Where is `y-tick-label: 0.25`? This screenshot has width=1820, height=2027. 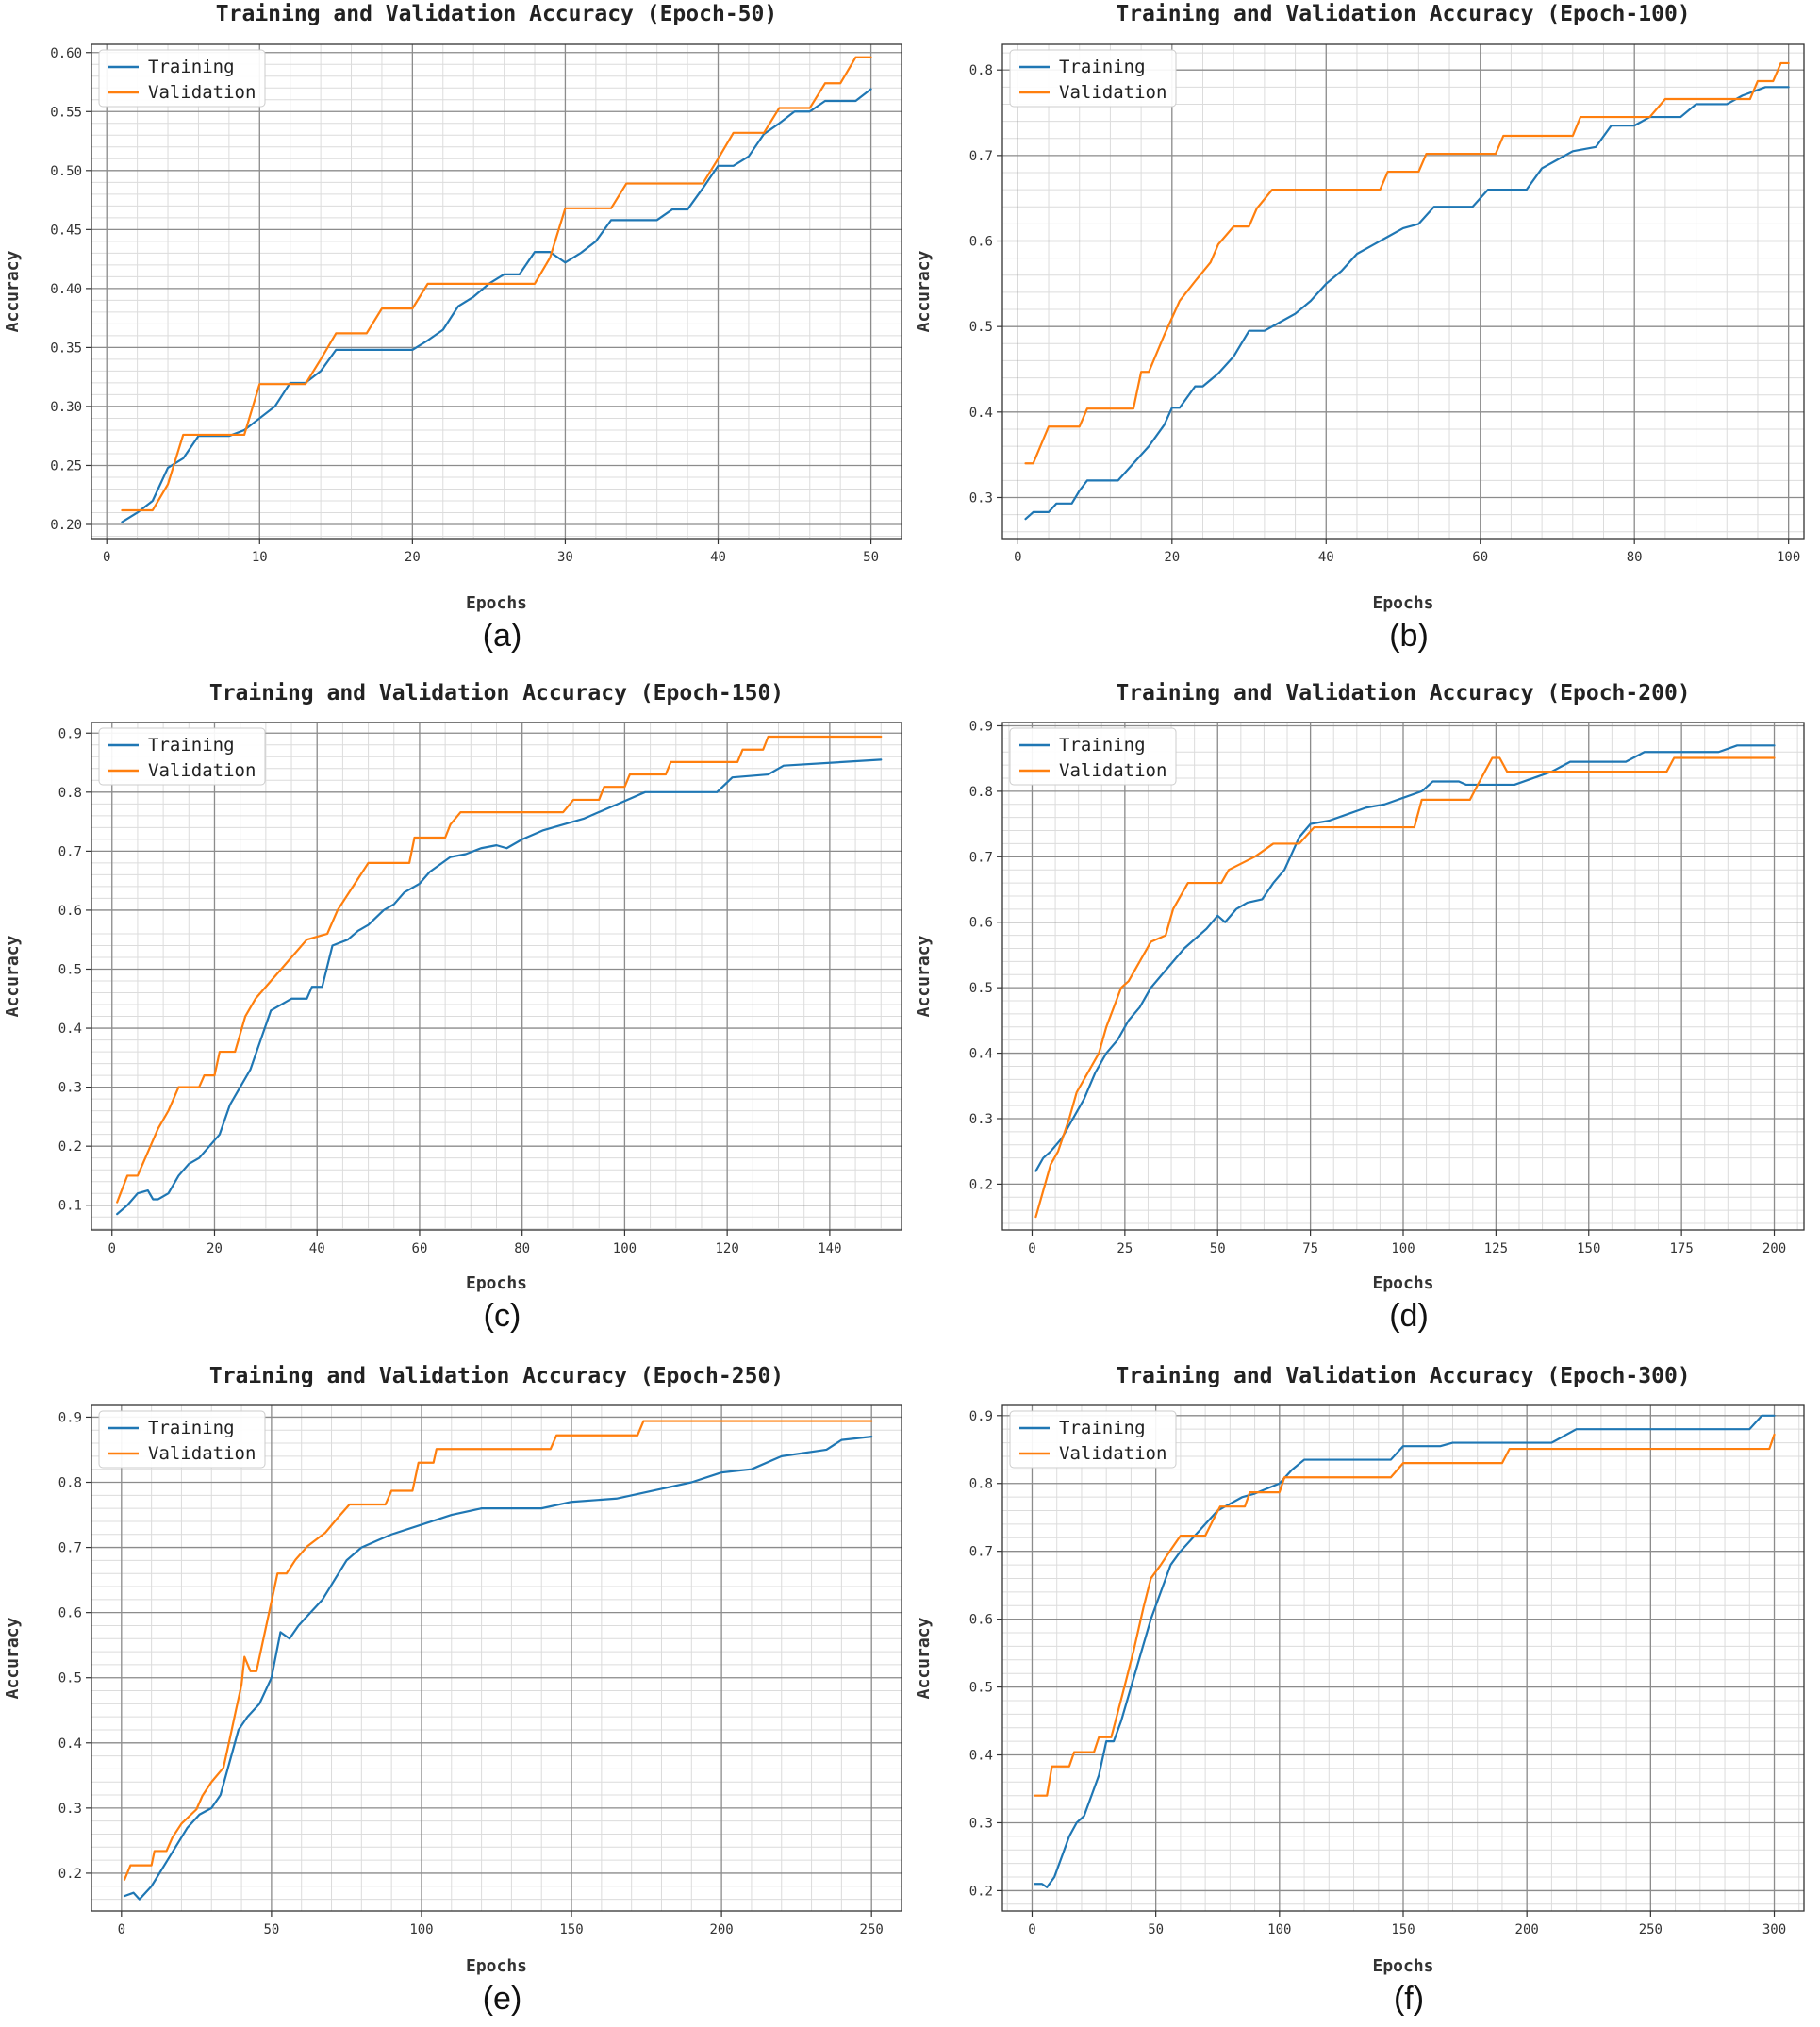 y-tick-label: 0.25 is located at coordinates (66, 466).